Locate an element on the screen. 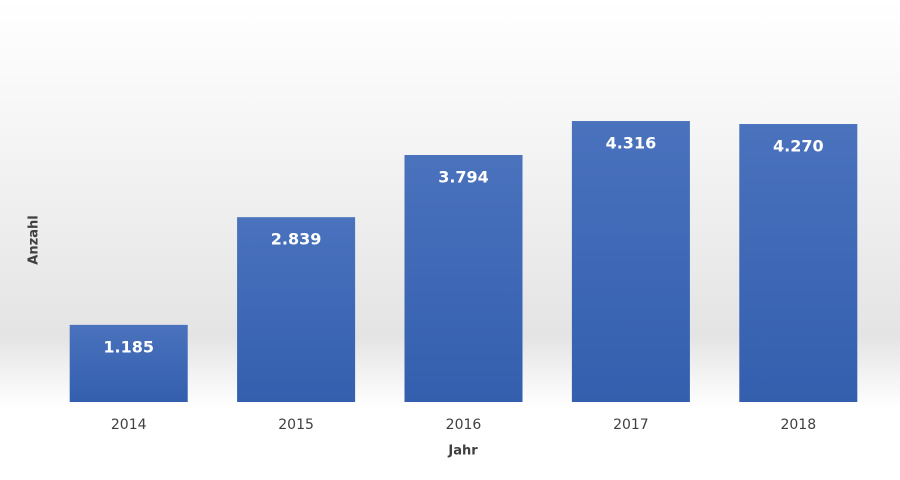 The image size is (900, 480). value-label: 4.316 is located at coordinates (631, 143).